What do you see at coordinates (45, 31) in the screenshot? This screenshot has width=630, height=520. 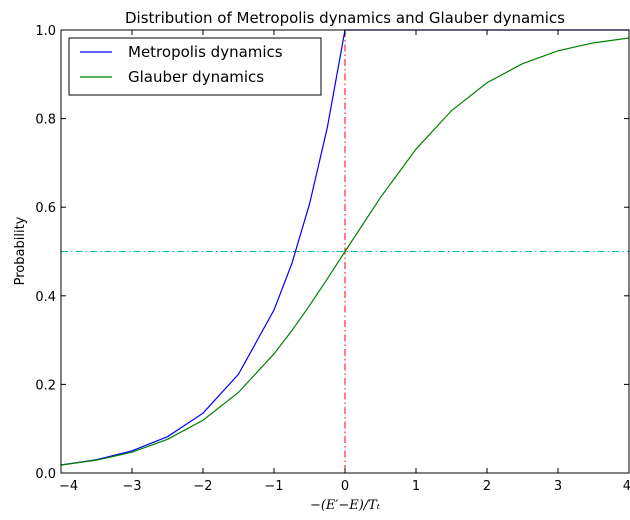 I see `y-tick-label: 1.0` at bounding box center [45, 31].